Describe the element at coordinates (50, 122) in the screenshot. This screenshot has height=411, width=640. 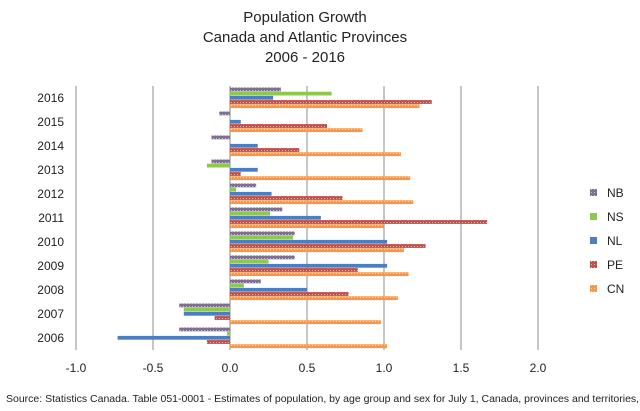
I see `y-tick-label: 2015` at that location.